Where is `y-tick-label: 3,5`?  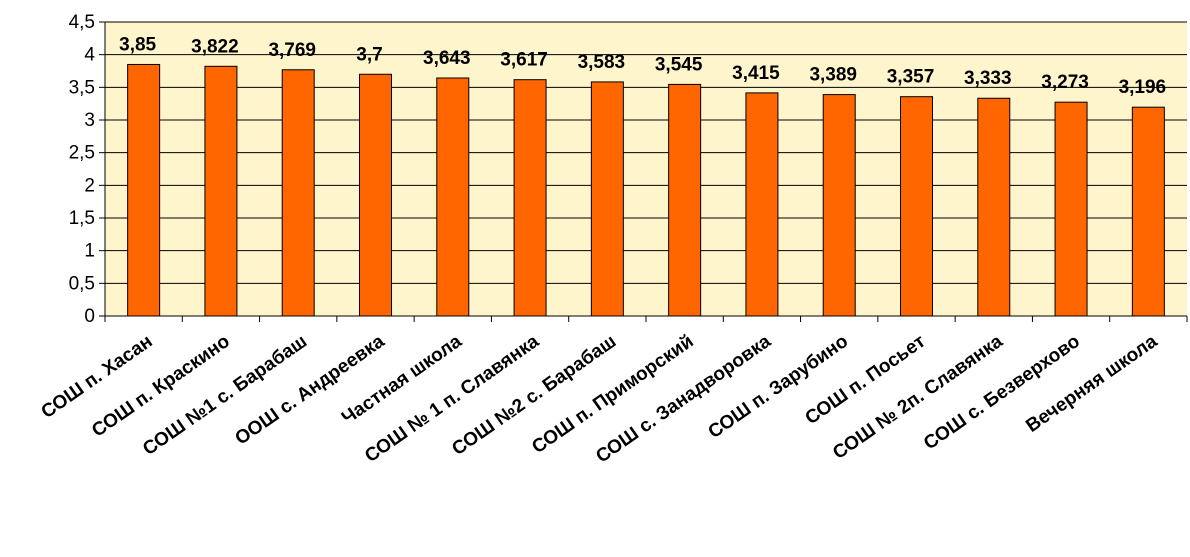
y-tick-label: 3,5 is located at coordinates (82, 87).